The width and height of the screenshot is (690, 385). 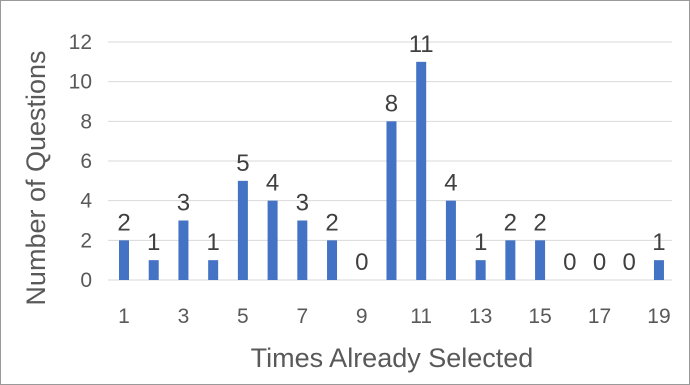 What do you see at coordinates (392, 358) in the screenshot?
I see `x-axis-title: Times Already Selected` at bounding box center [392, 358].